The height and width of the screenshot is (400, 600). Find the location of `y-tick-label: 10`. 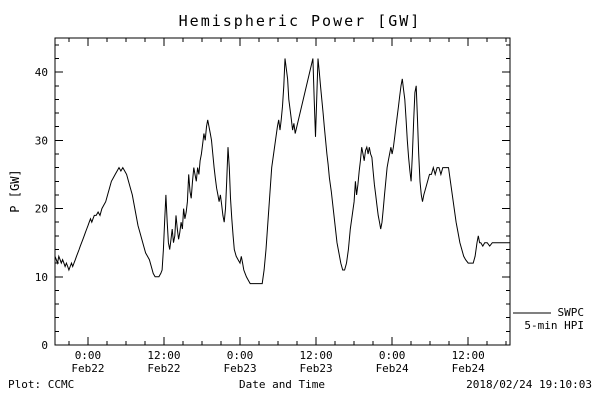

y-tick-label: 10 is located at coordinates (41, 277).